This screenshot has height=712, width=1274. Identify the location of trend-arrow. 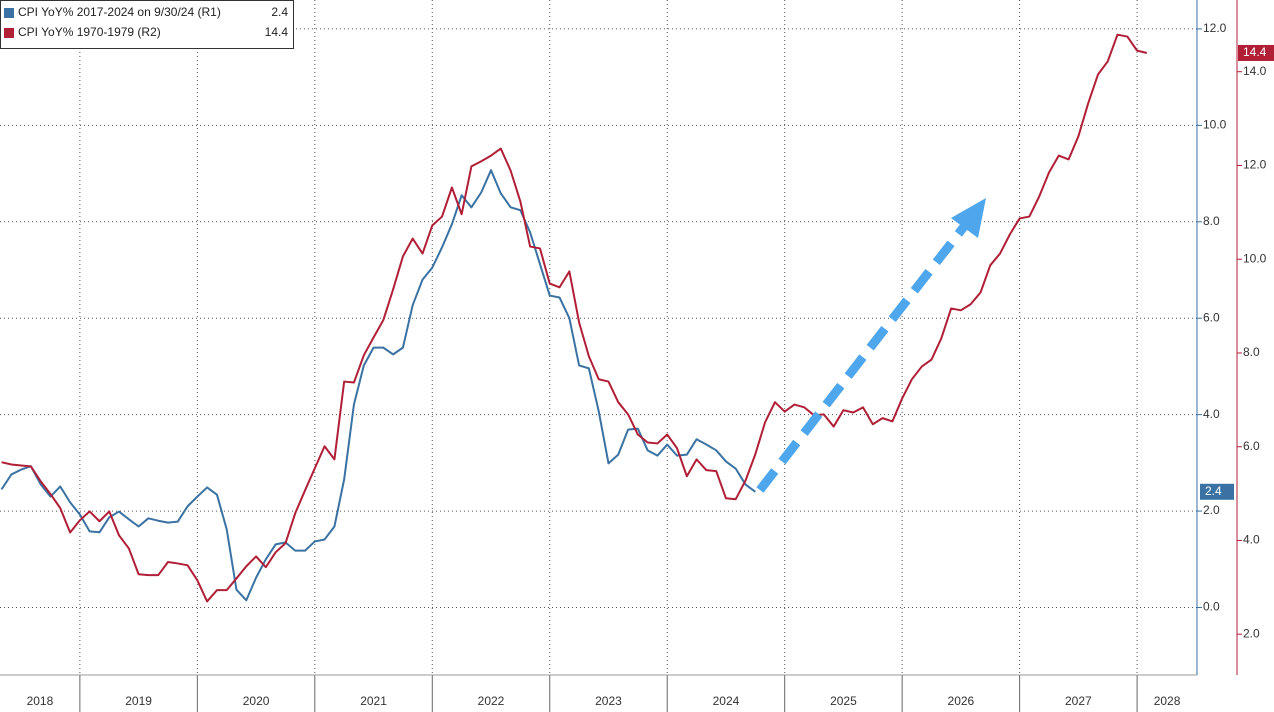
(871, 345).